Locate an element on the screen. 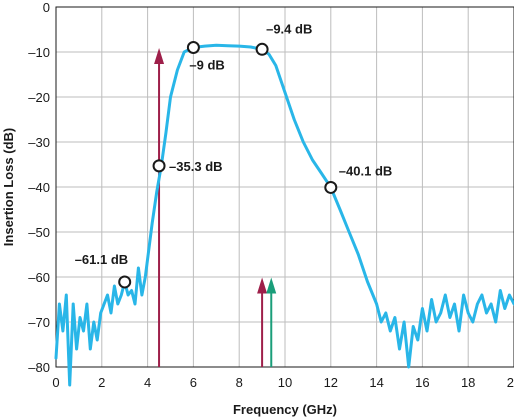  y-tick-label: –70 is located at coordinates (39, 322).